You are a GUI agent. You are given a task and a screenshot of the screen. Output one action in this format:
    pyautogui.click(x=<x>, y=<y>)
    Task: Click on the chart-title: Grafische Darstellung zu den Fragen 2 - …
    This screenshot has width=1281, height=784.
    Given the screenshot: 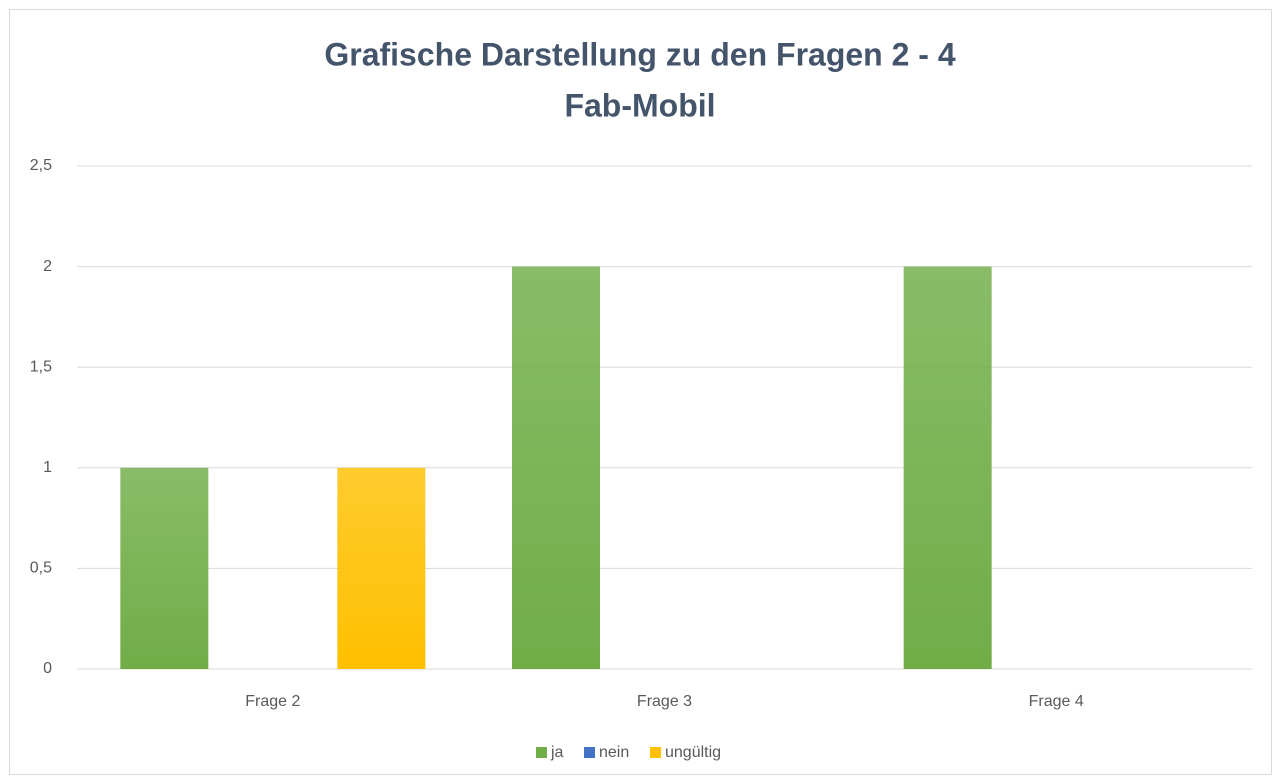 What is the action you would take?
    pyautogui.click(x=639, y=54)
    